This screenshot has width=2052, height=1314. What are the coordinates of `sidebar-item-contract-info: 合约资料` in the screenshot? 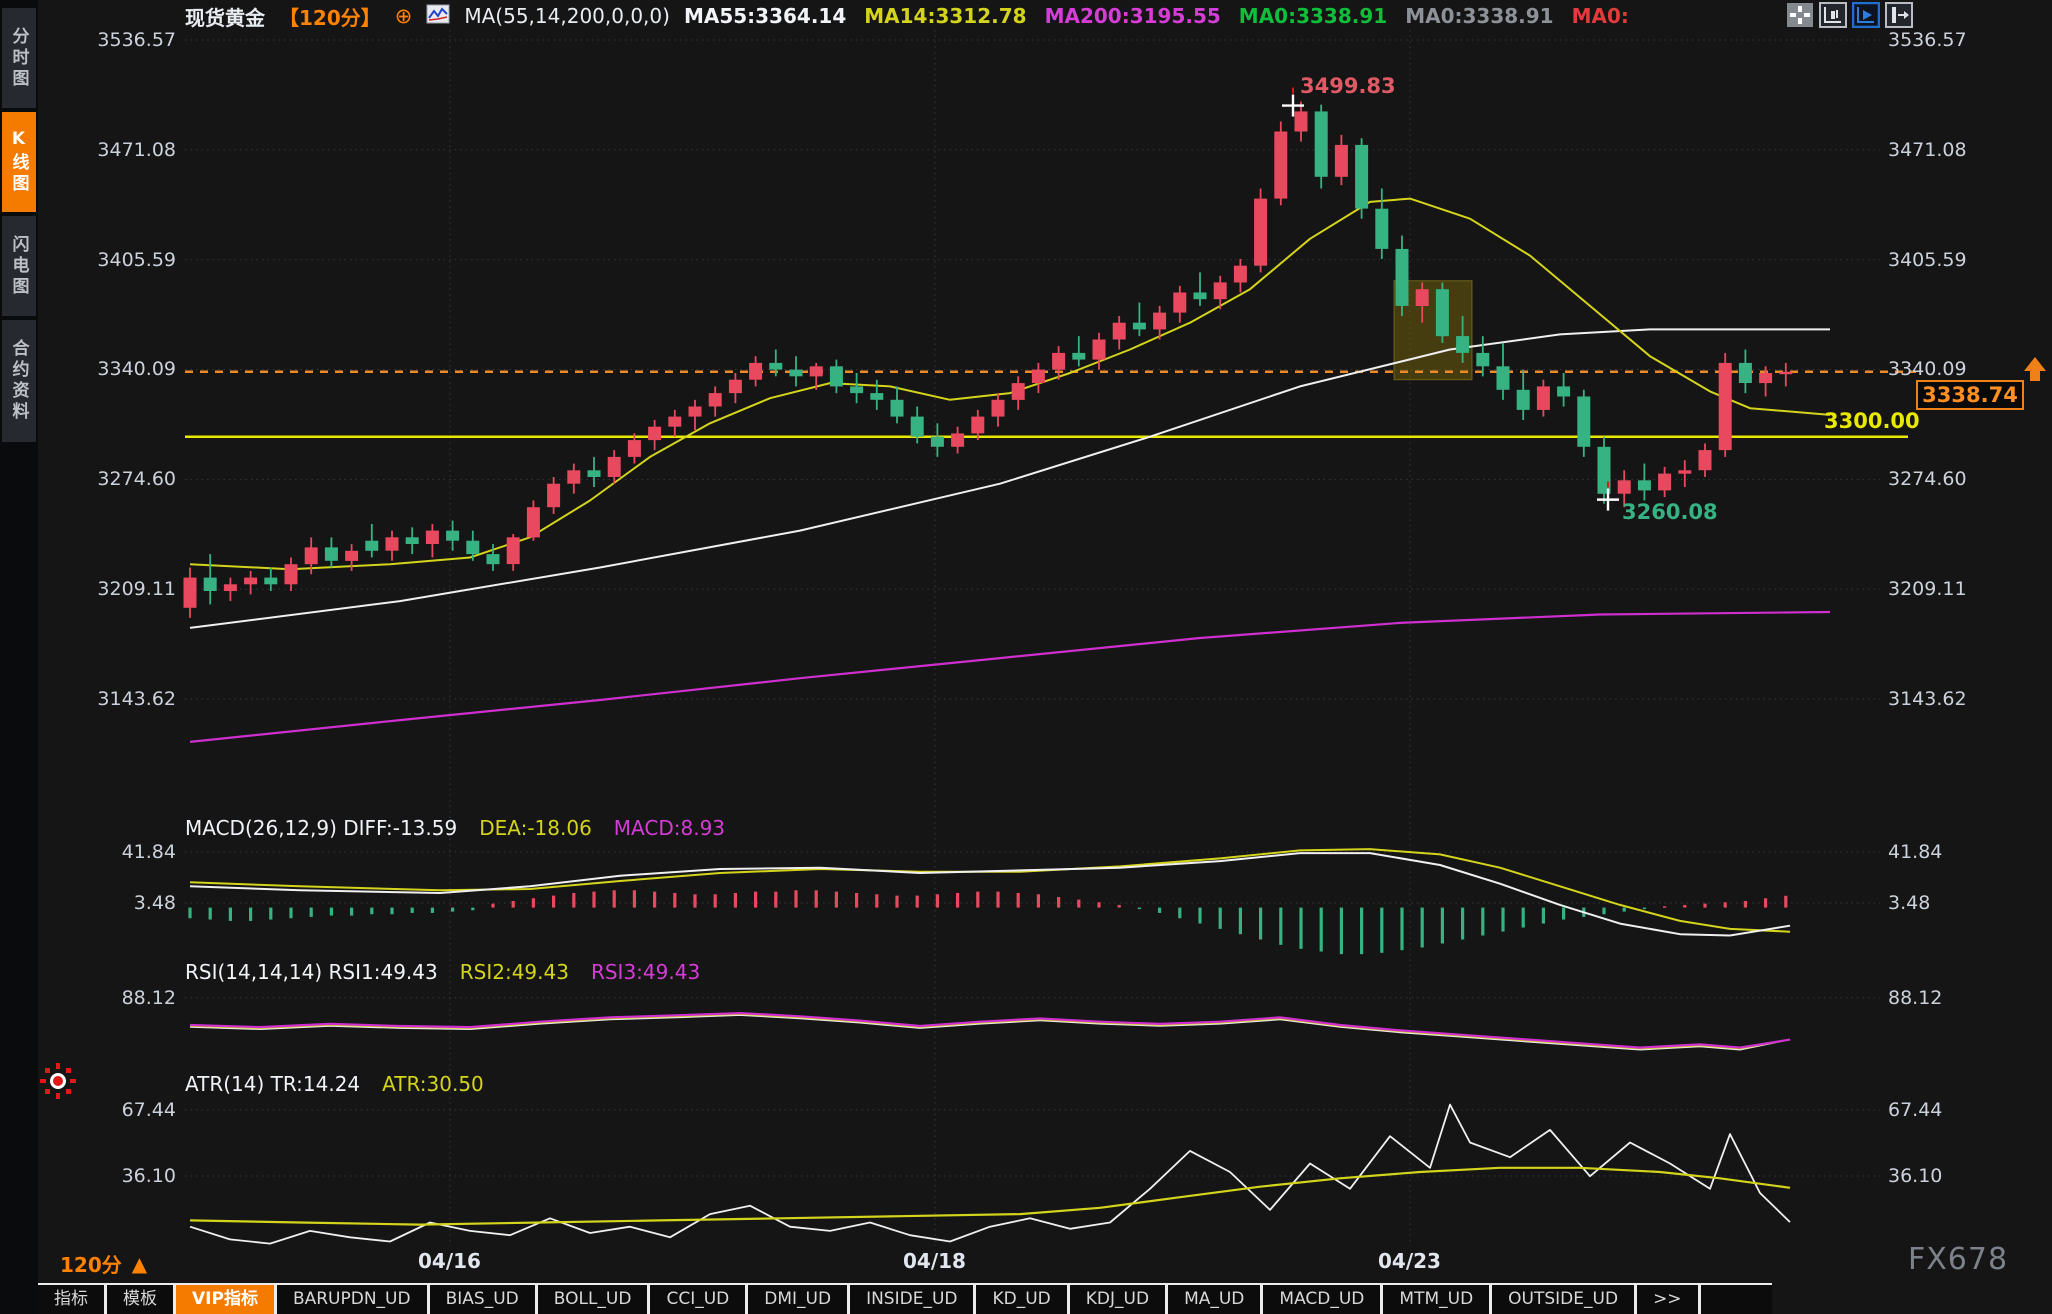 It's located at (19, 381).